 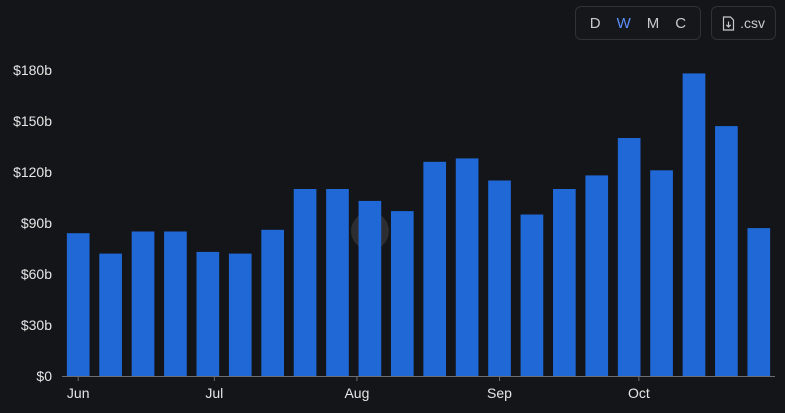 I want to click on interval-cumulative-button: C, so click(x=680, y=23).